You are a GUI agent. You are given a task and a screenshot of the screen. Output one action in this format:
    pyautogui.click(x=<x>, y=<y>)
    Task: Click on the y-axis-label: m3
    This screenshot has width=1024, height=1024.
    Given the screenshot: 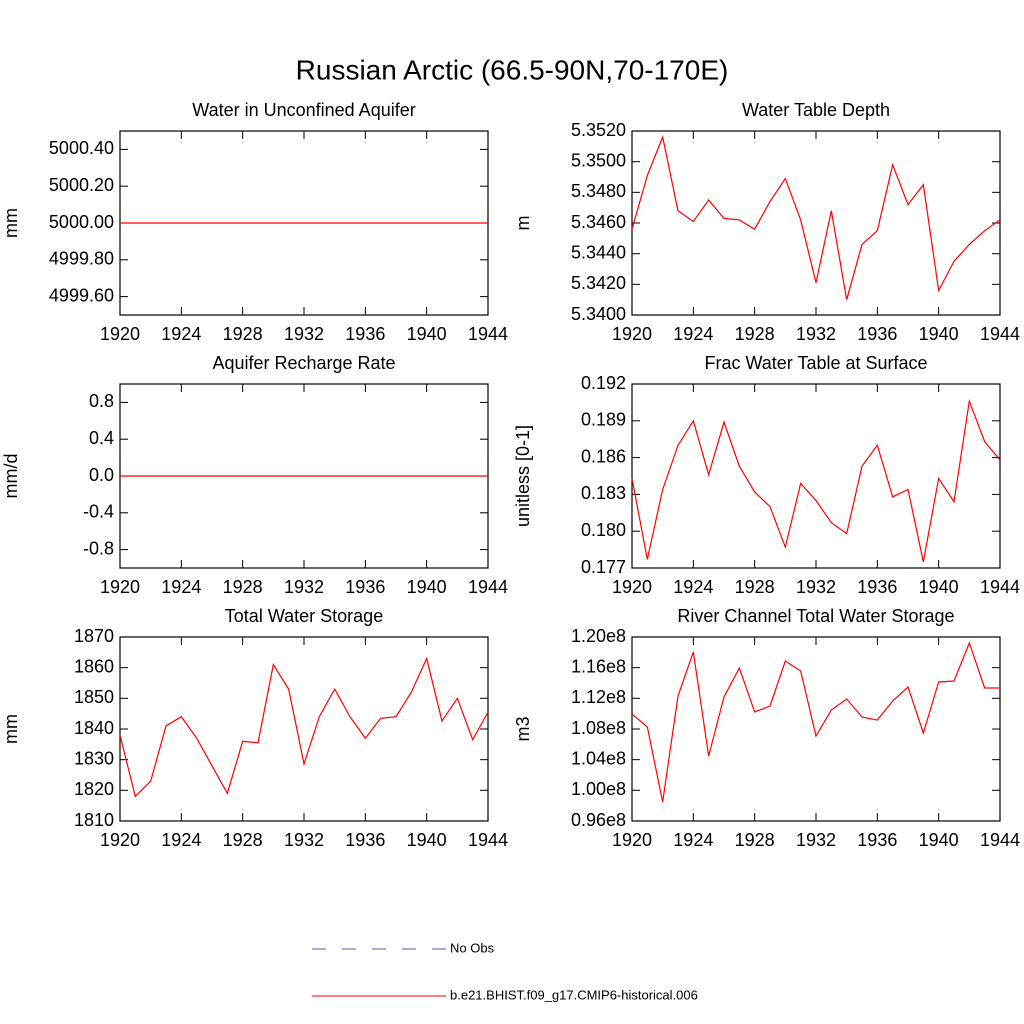 What is the action you would take?
    pyautogui.click(x=523, y=728)
    